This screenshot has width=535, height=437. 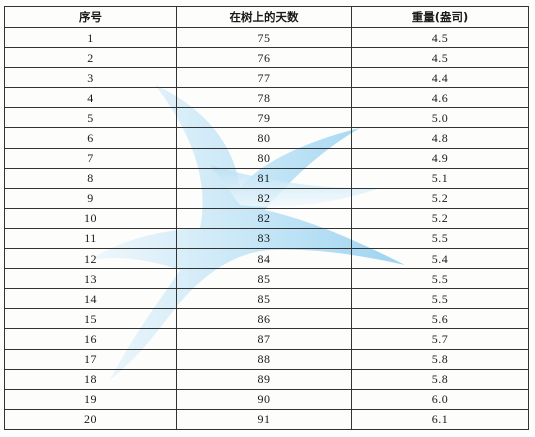 I want to click on cell-days: 75, so click(x=264, y=37).